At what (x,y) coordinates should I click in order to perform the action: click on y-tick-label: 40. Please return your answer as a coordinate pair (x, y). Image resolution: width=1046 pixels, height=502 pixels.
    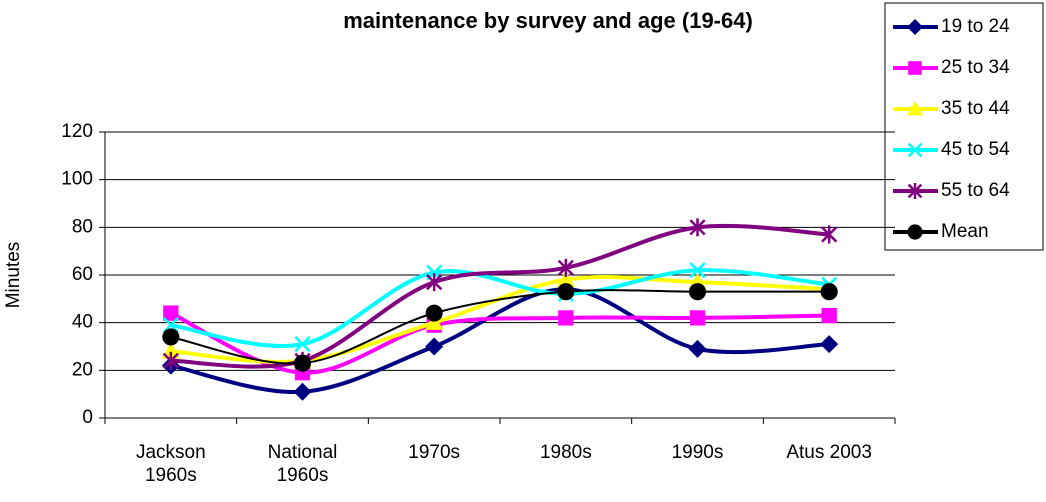
    Looking at the image, I should click on (82, 322).